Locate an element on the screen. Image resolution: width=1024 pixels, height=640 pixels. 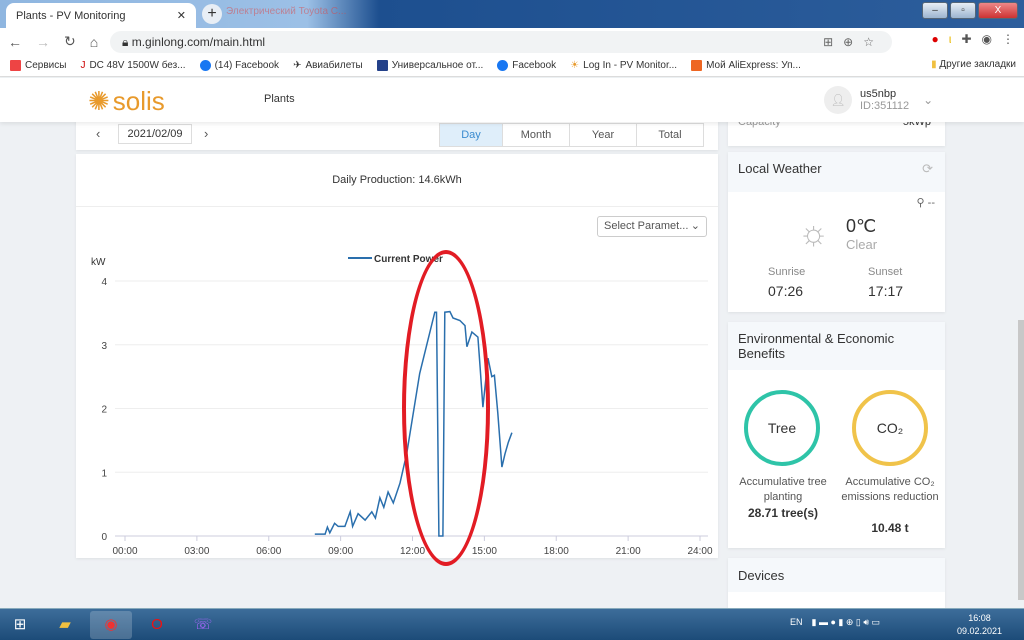
sunset-time: 17:17 is located at coordinates (886, 291).